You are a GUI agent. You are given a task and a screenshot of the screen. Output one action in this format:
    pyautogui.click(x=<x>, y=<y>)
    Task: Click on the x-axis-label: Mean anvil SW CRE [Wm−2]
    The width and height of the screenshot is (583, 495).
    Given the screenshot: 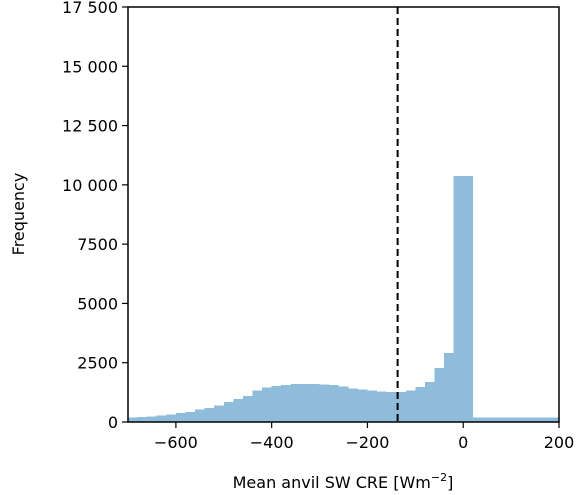 What is the action you would take?
    pyautogui.click(x=343, y=481)
    